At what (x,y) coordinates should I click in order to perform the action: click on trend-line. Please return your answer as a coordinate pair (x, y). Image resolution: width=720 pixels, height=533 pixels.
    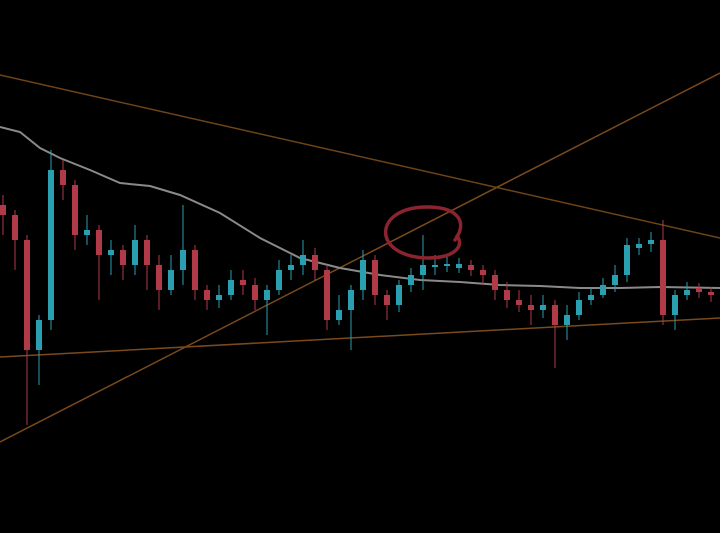
    Looking at the image, I should click on (360, 337).